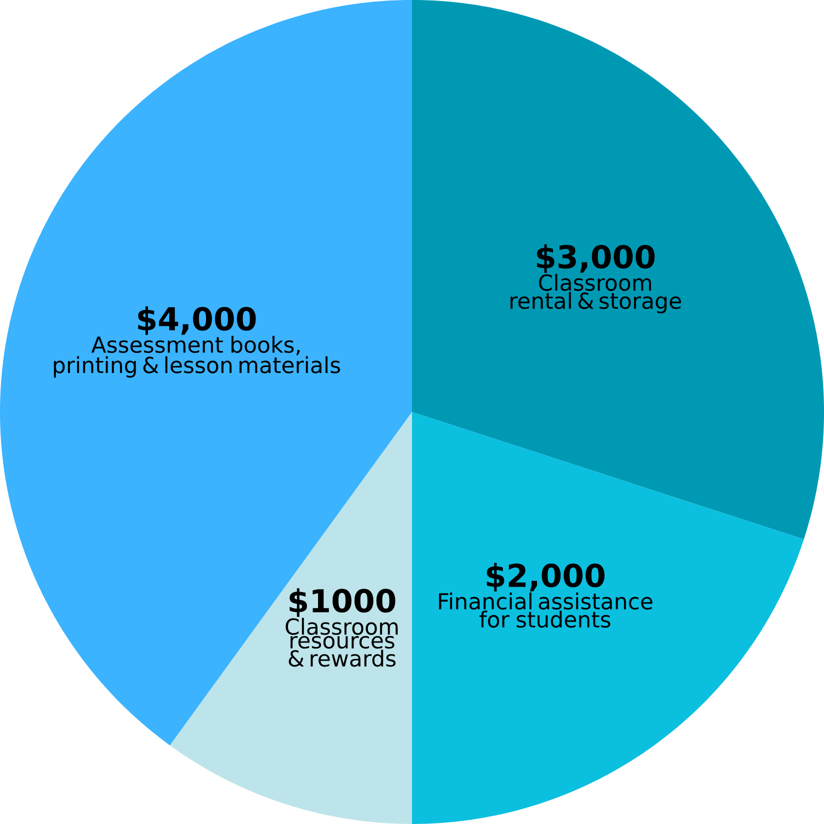  Describe the element at coordinates (342, 642) in the screenshot. I see `slice-label: Classroom resources & rewards` at that location.